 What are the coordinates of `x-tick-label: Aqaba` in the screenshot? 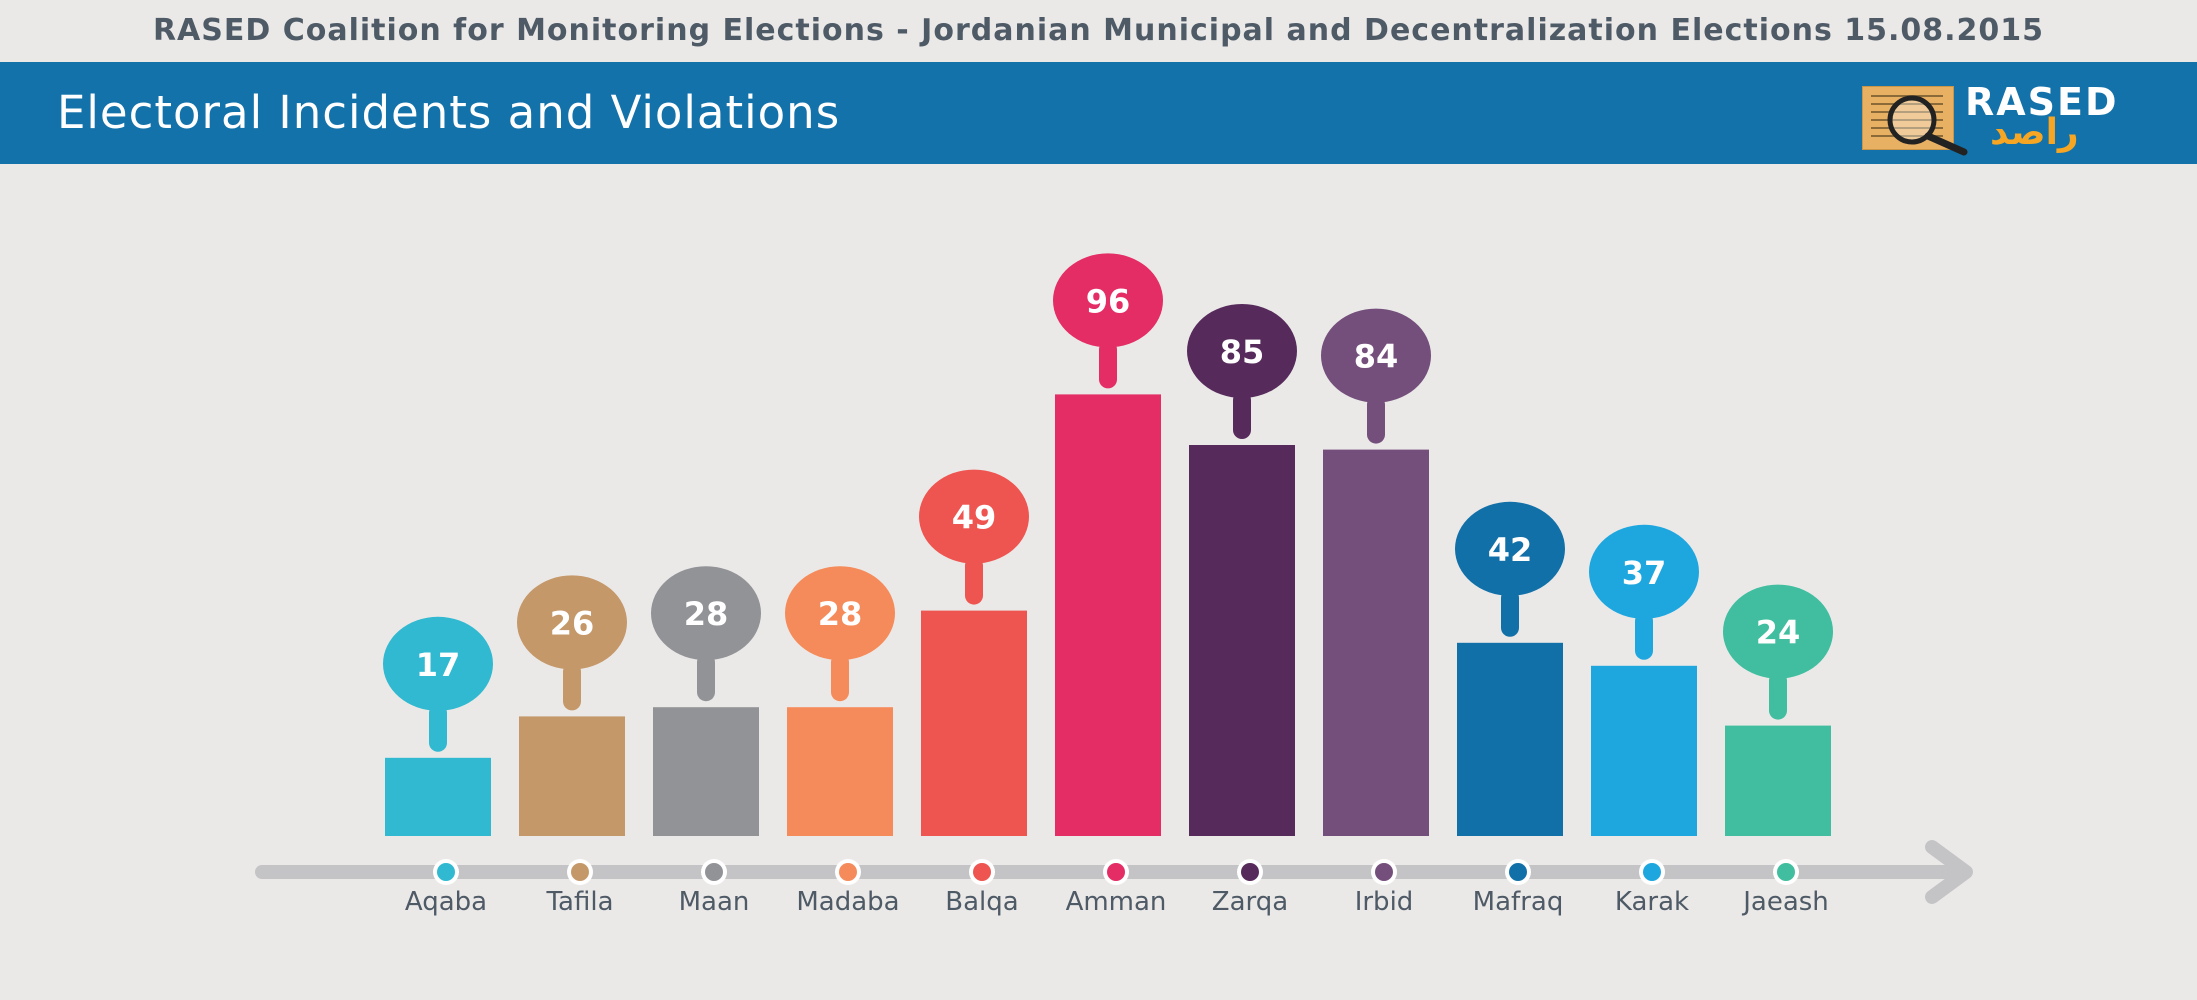 It's located at (446, 902).